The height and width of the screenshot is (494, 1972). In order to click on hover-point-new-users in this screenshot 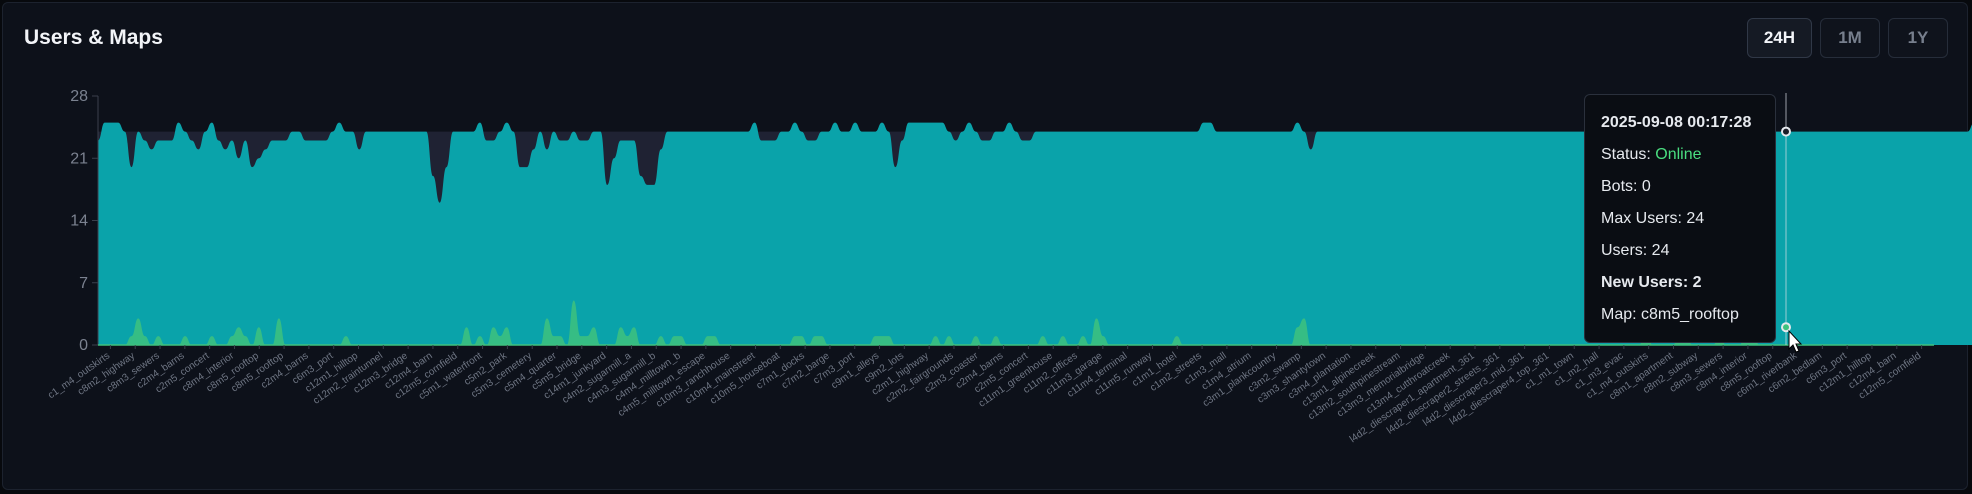, I will do `click(1786, 327)`.